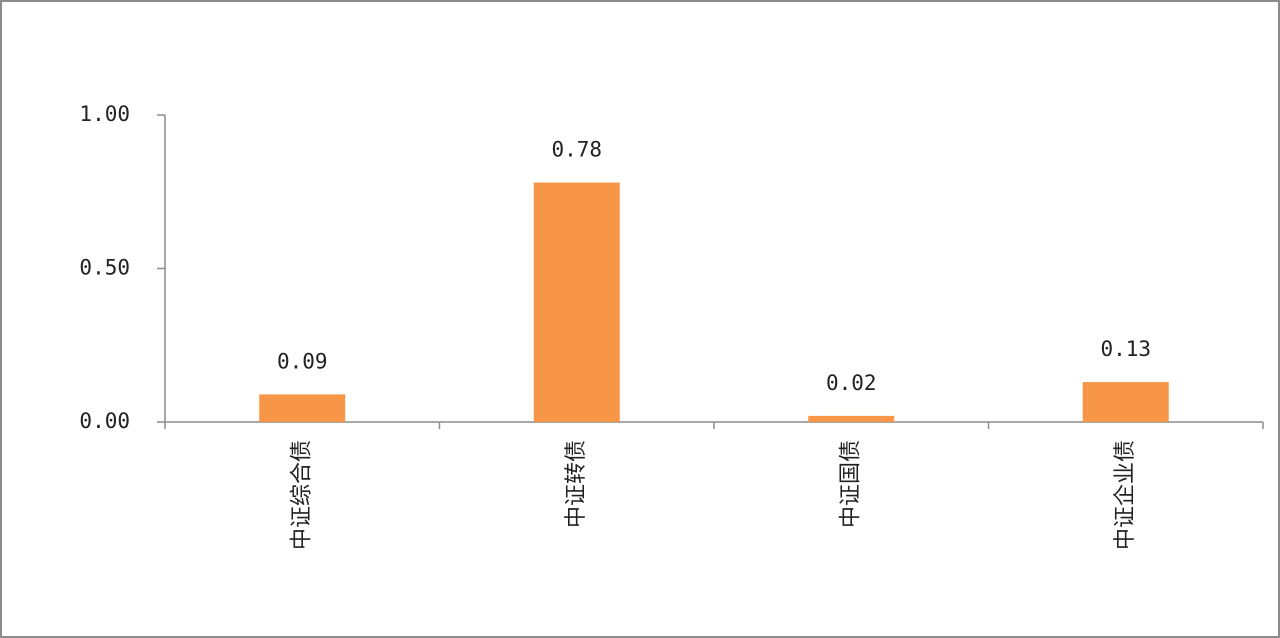 The image size is (1280, 638). I want to click on y-tick-label: 0.00, so click(104, 421).